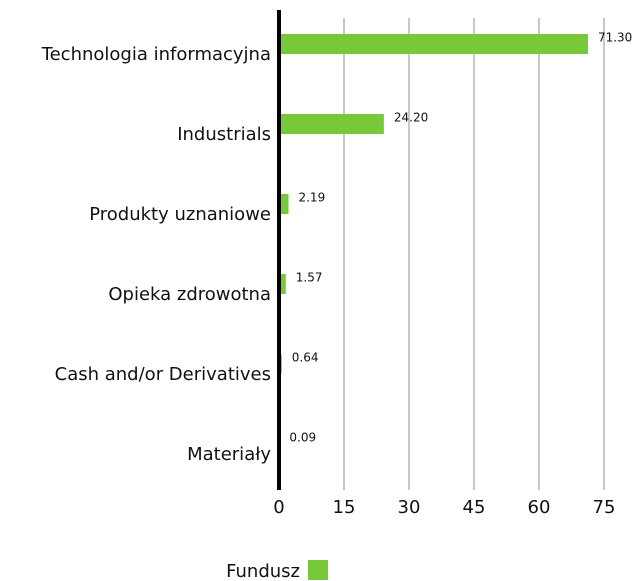  Describe the element at coordinates (156, 54) in the screenshot. I see `category-label: Technologia informacyjna` at that location.